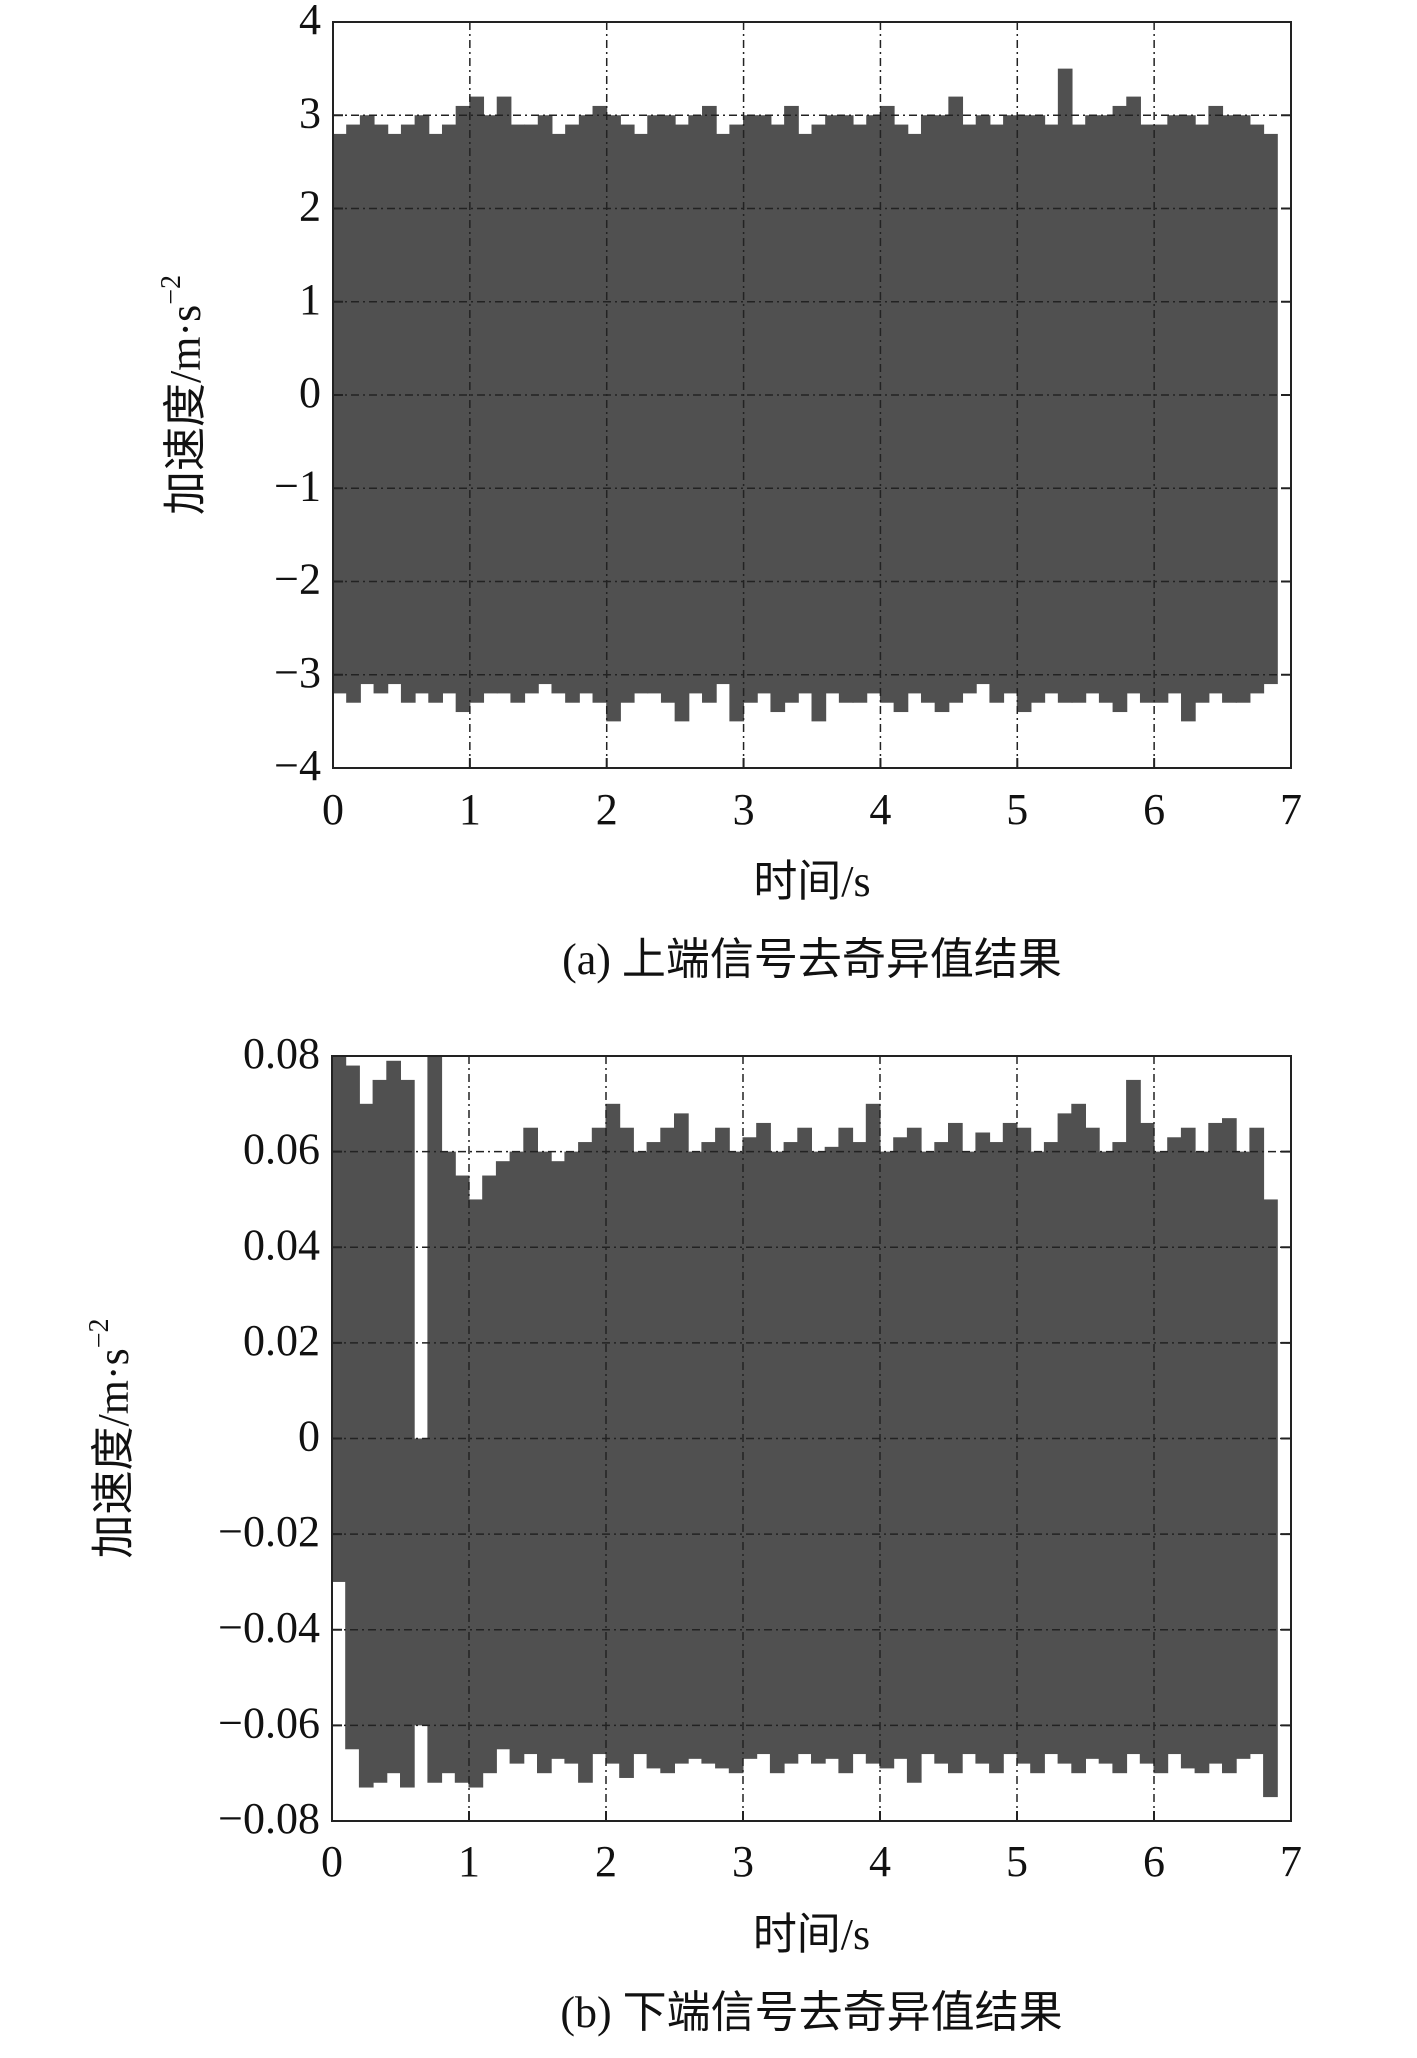 The width and height of the screenshot is (1417, 2058). What do you see at coordinates (297, 672) in the screenshot?
I see `y-tick-label: −3` at bounding box center [297, 672].